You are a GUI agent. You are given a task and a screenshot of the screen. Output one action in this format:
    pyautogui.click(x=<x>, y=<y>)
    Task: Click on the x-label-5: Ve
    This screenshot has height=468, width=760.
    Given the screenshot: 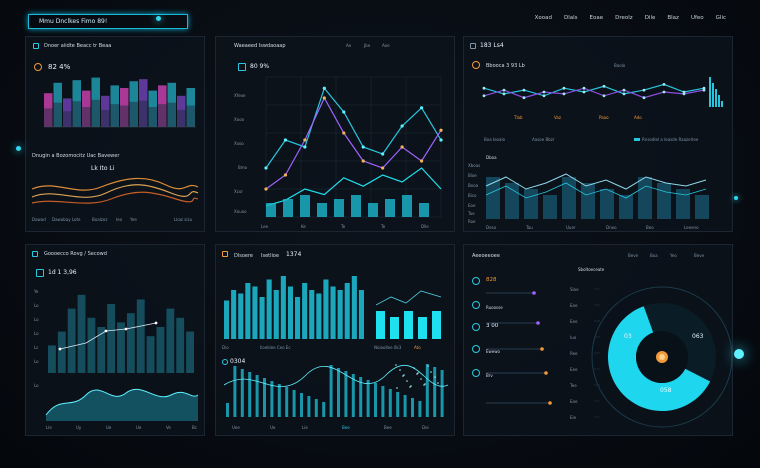 What is the action you would take?
    pyautogui.click(x=168, y=427)
    